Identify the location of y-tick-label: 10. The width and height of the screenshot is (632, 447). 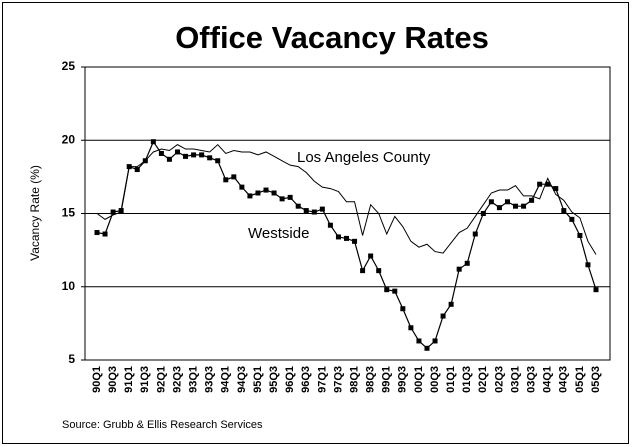
(69, 286).